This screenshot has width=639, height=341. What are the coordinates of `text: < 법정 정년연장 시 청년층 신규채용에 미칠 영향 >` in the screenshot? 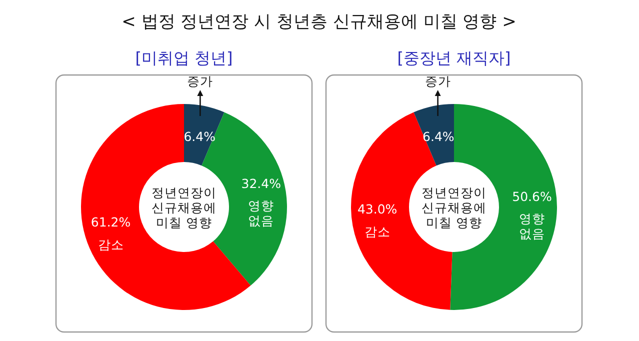 It's located at (319, 22).